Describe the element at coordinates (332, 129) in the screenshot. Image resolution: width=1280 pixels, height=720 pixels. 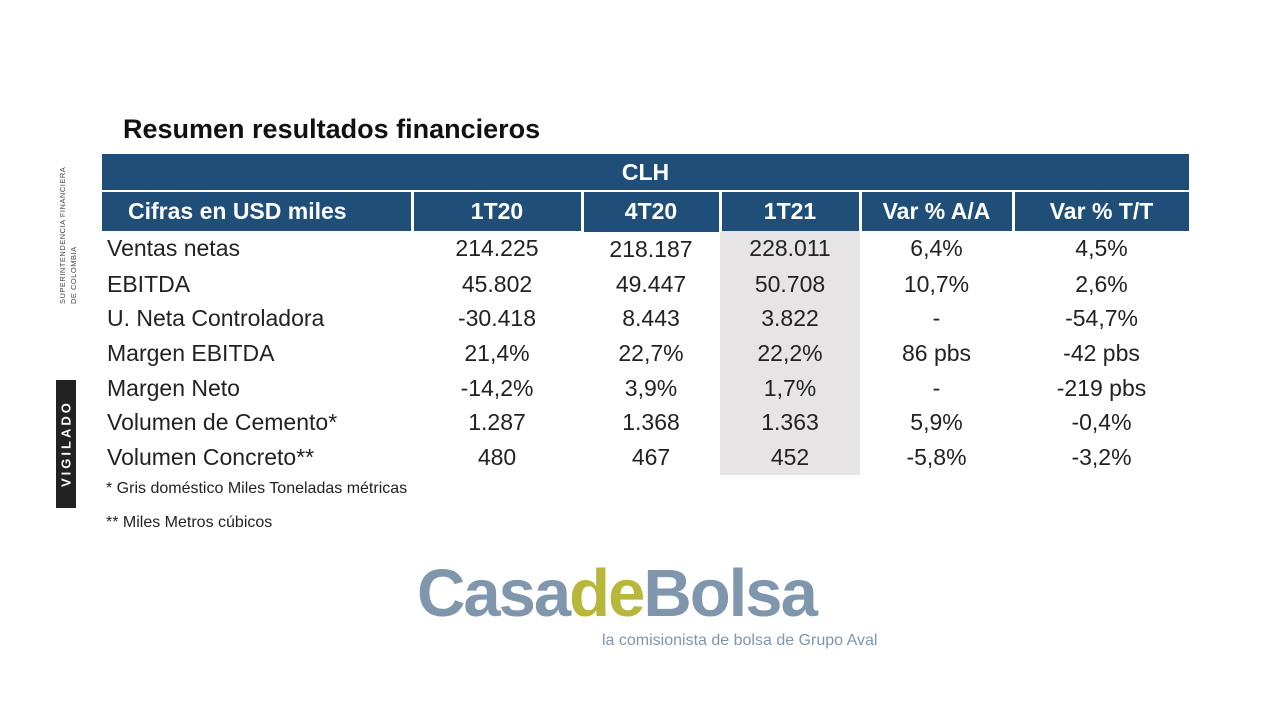
I see `page-title: Resumen resultados financieros` at that location.